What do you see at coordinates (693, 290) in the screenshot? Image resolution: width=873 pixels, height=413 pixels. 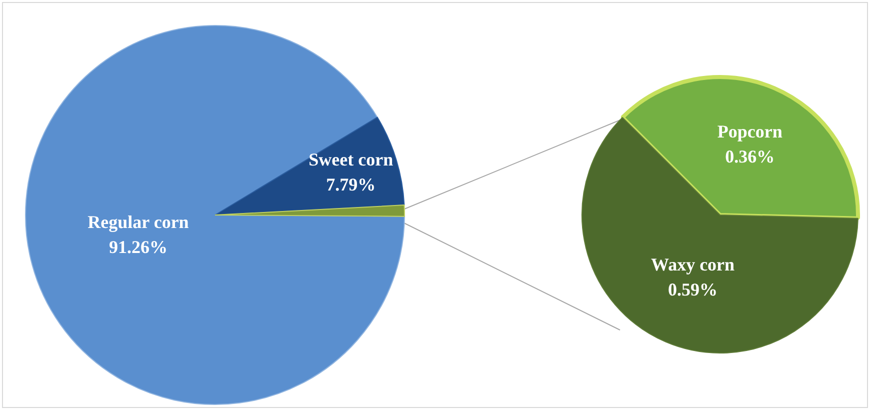 I see `data-label: 0.59%` at bounding box center [693, 290].